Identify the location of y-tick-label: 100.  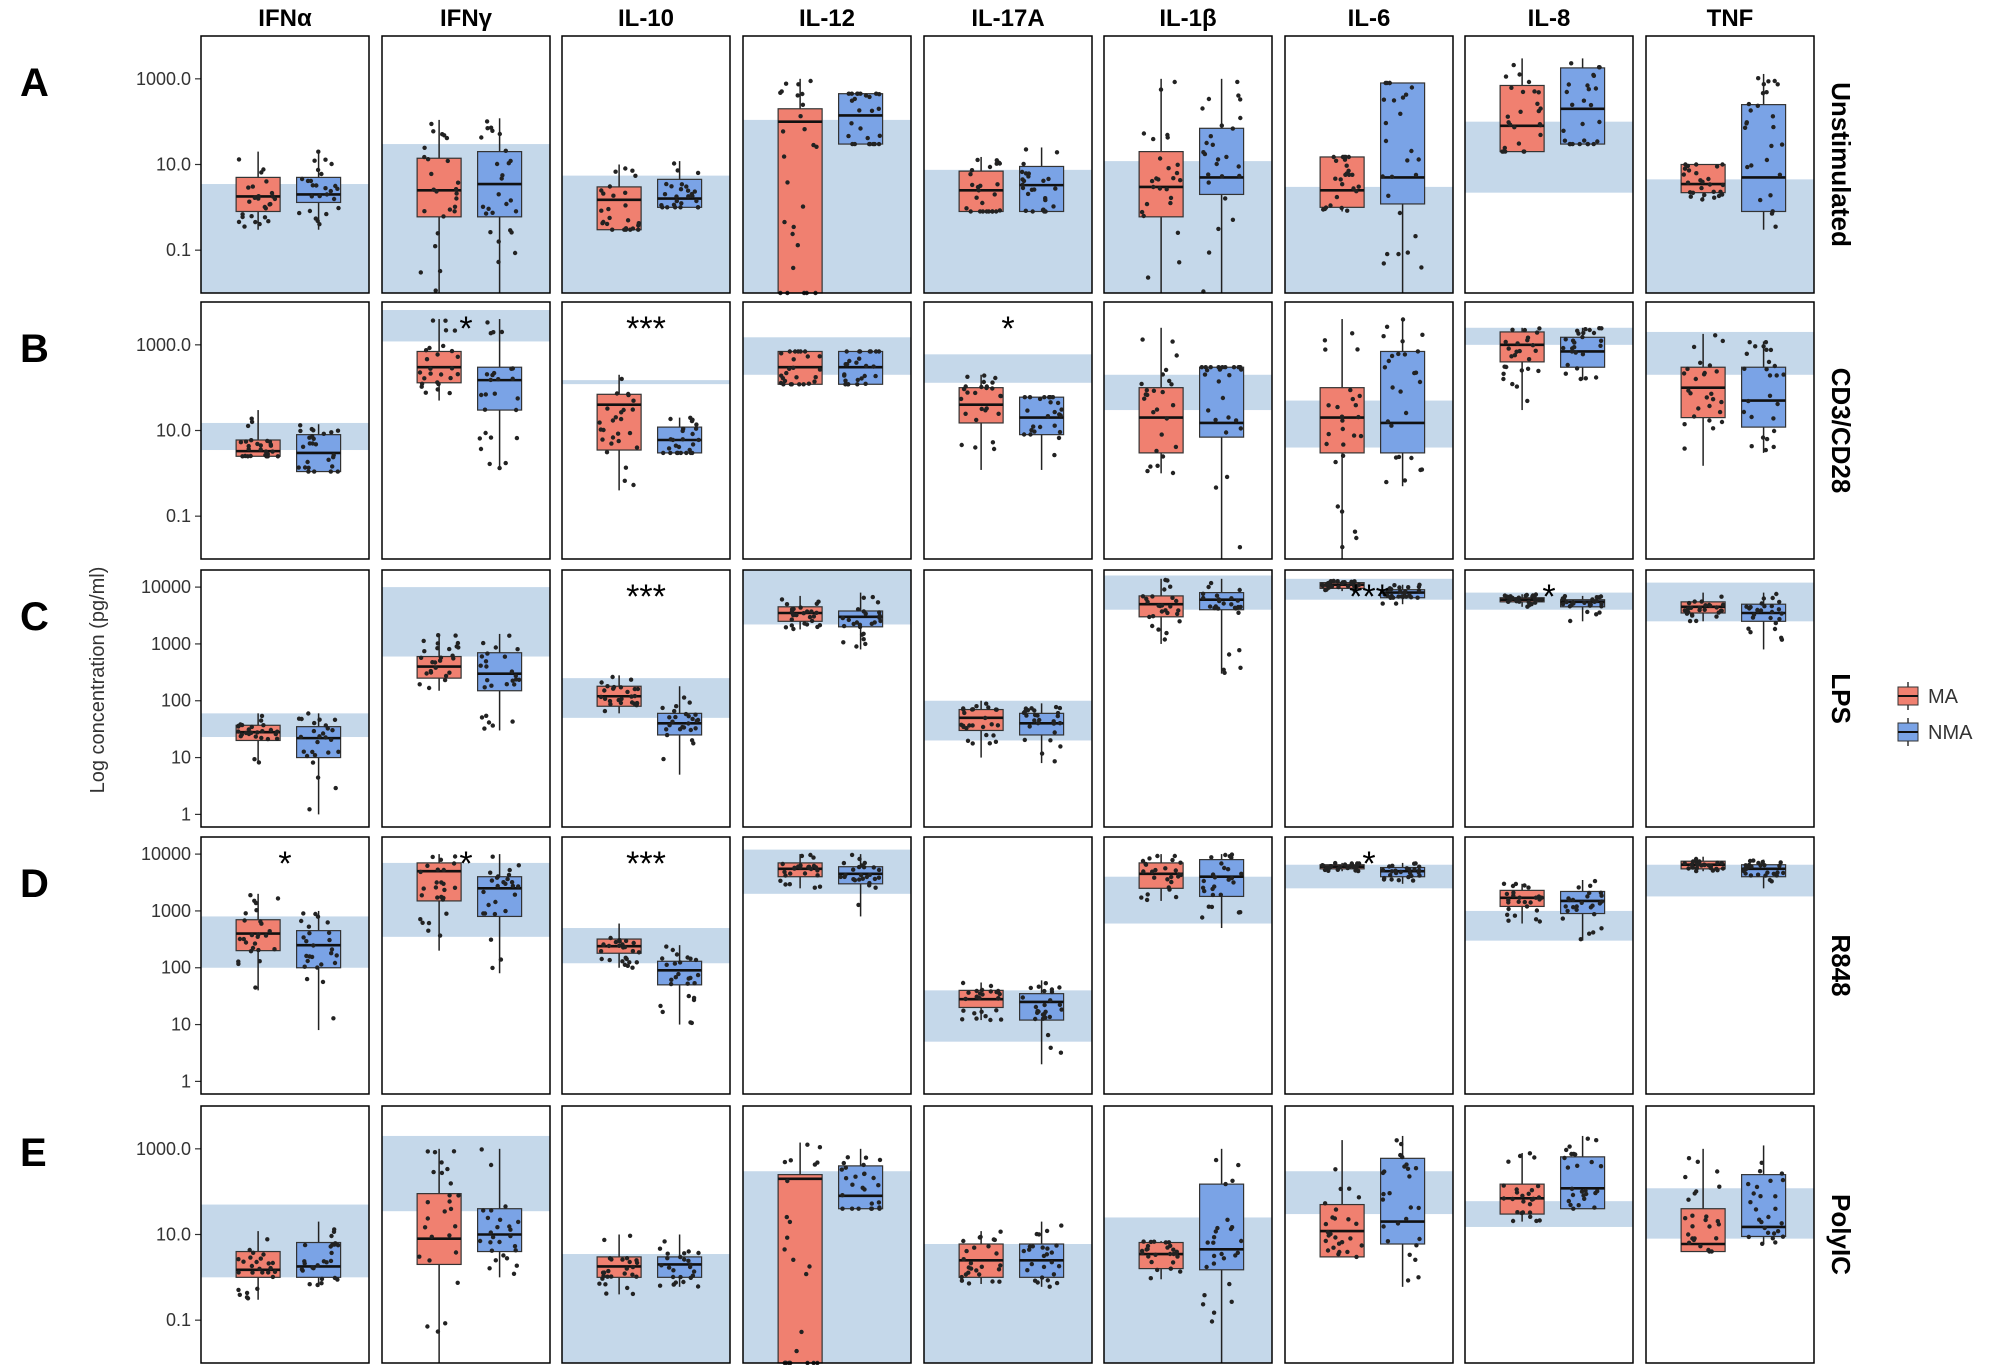
(176, 701).